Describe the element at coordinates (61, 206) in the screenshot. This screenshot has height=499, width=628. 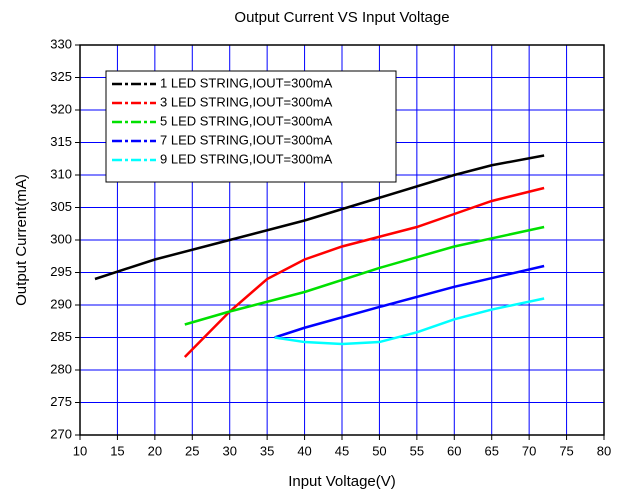
I see `y-tick-label: 305` at that location.